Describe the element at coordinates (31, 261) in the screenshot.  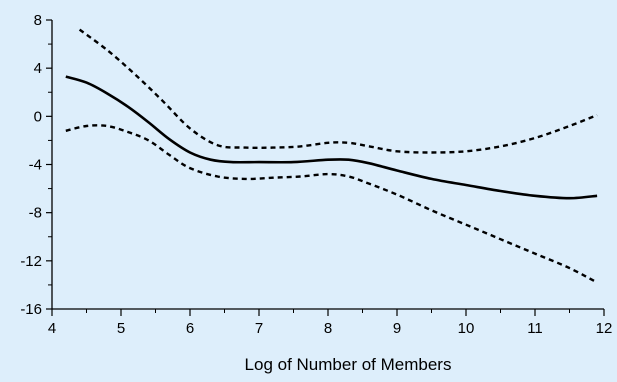
I see `y-tick-label: -12` at that location.